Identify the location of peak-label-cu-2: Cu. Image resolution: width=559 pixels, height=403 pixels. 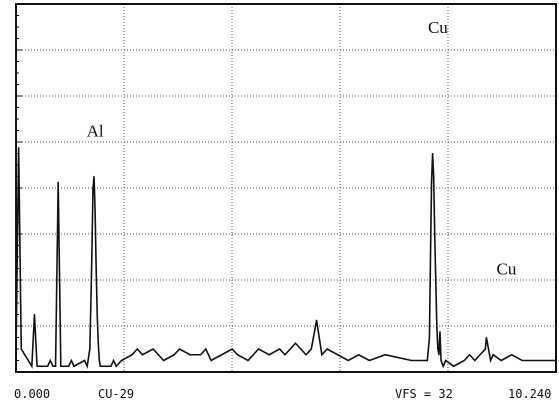
(507, 268).